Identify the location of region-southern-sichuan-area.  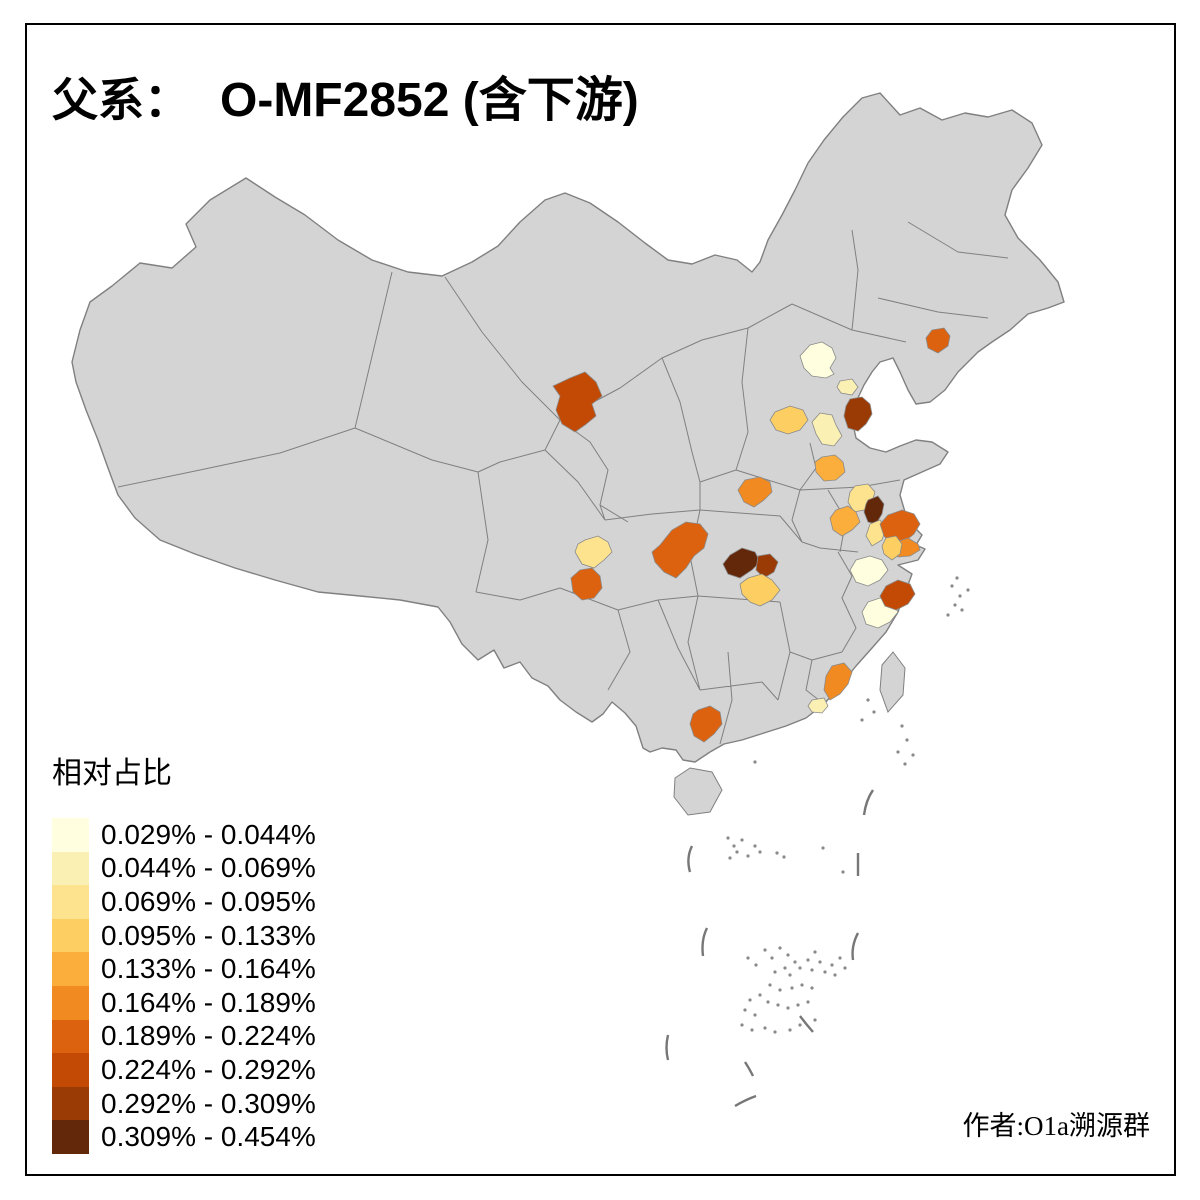
(586, 584).